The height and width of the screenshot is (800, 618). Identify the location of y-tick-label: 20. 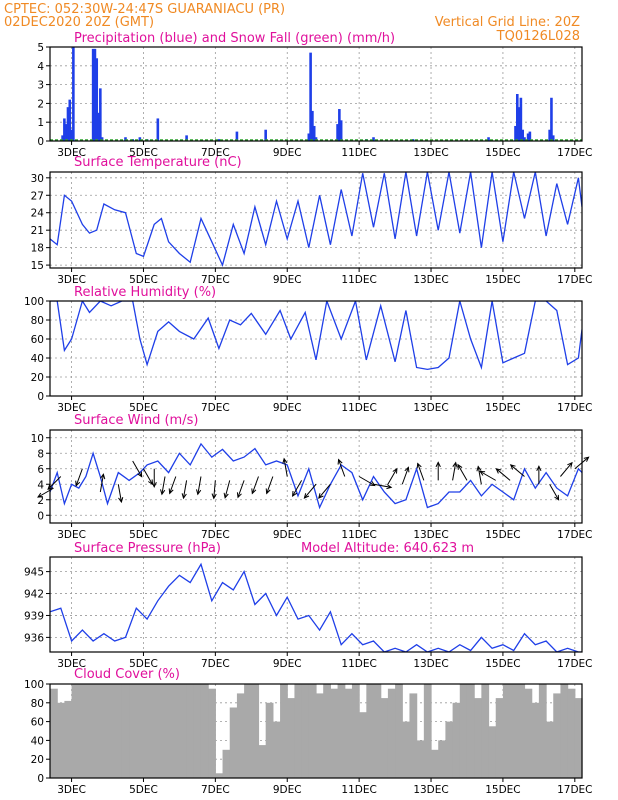
(37, 760).